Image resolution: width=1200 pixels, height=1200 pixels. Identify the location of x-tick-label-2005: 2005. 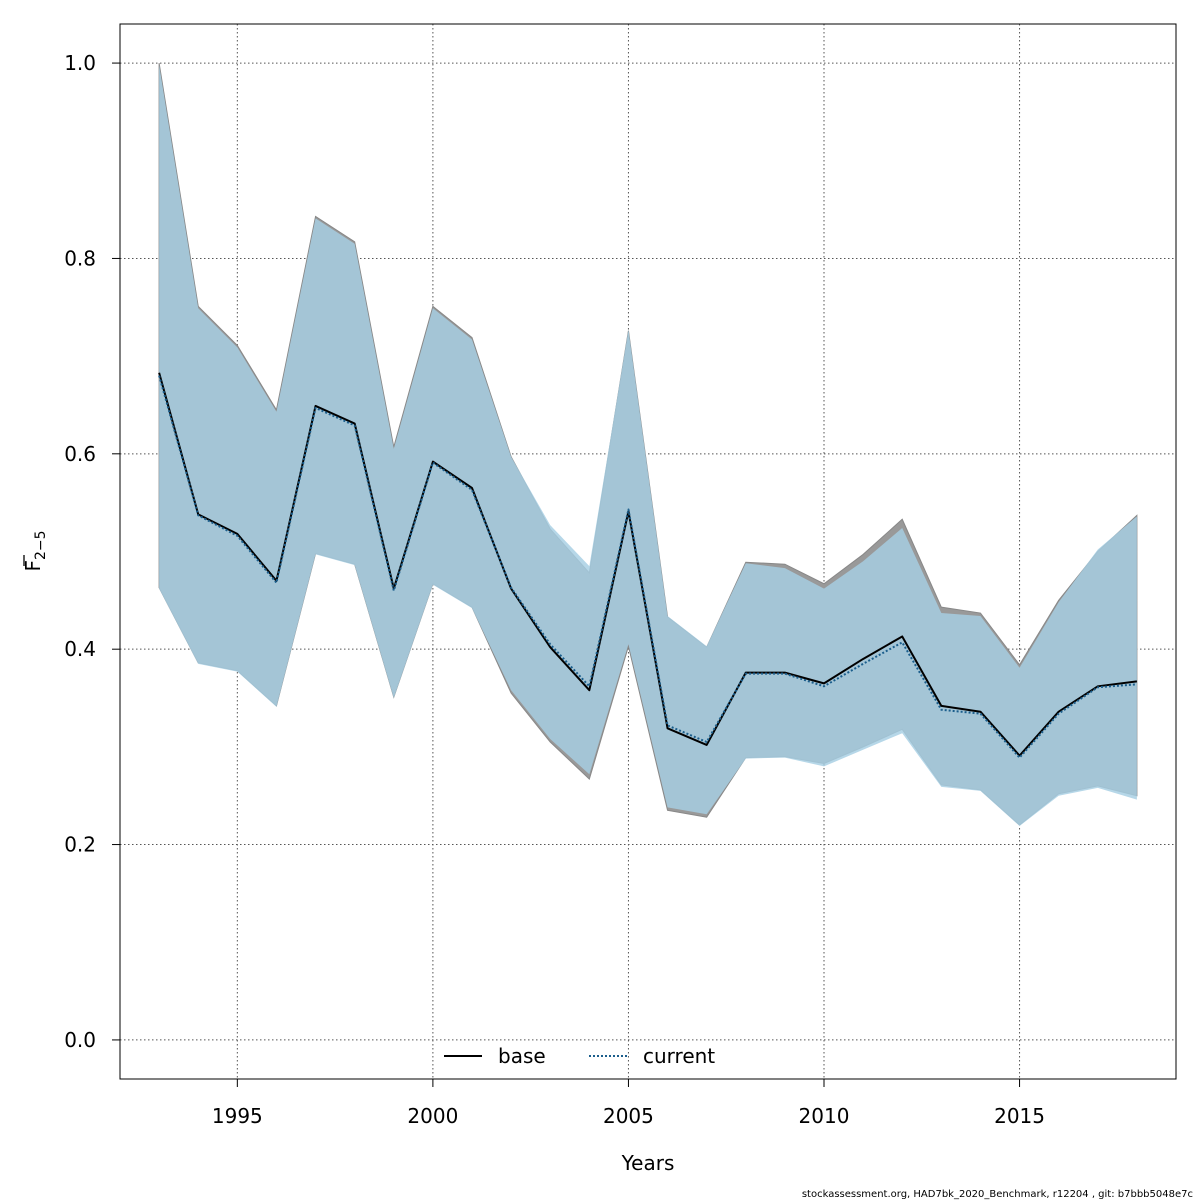
(628, 1116).